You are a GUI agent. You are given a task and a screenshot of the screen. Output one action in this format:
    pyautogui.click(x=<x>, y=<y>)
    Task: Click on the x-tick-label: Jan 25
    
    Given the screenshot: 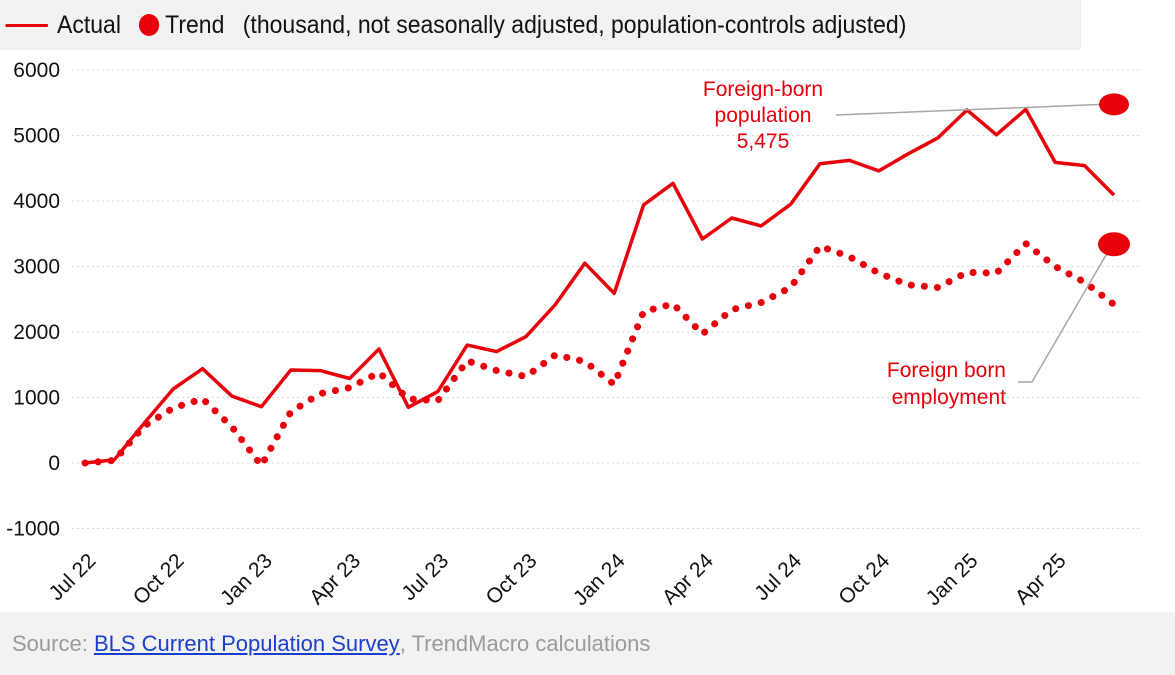 What is the action you would take?
    pyautogui.click(x=952, y=579)
    